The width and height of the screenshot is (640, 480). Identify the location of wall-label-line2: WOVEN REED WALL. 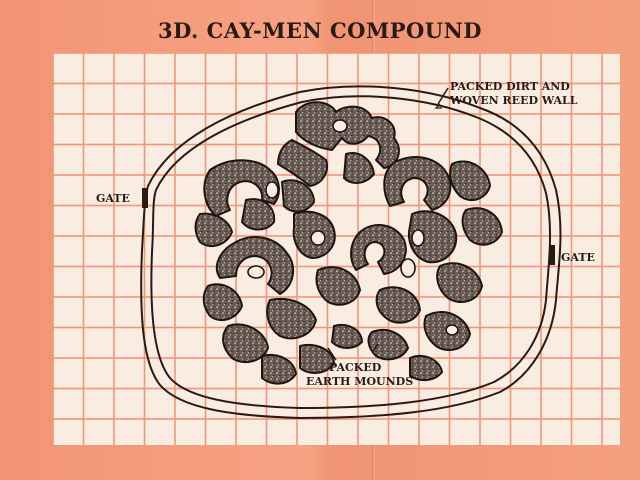
(513, 100).